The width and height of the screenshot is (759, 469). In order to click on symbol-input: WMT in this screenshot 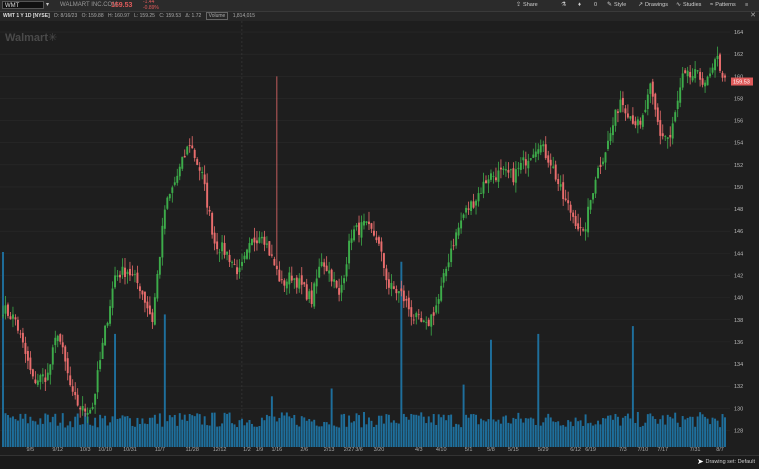, I will do `click(23, 5)`.